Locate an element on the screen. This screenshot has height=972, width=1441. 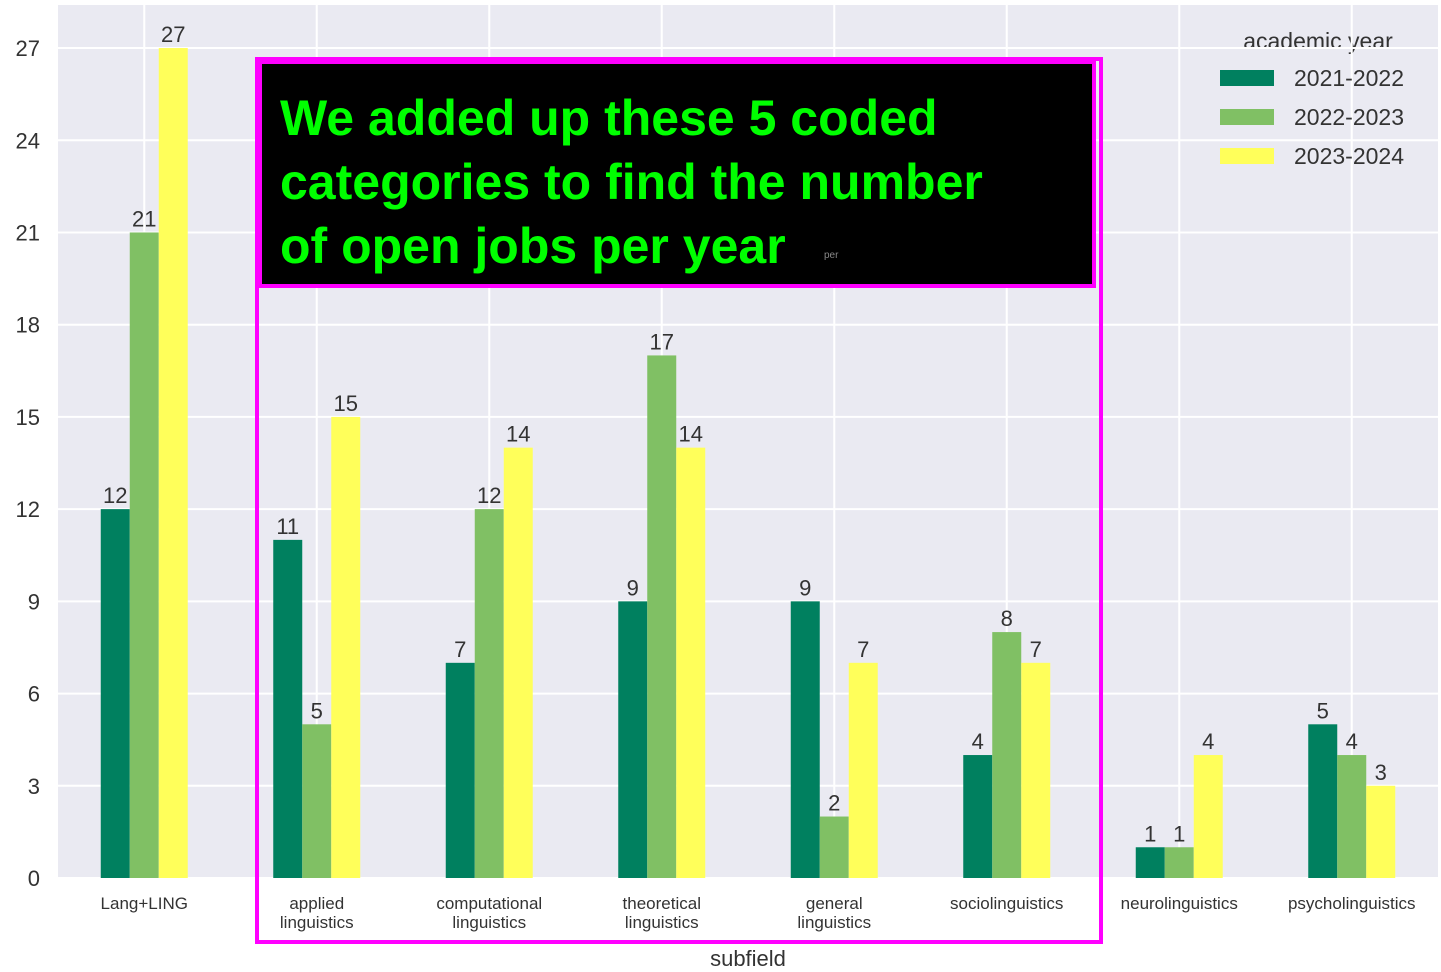
legend-title: academic year is located at coordinates (1318, 41).